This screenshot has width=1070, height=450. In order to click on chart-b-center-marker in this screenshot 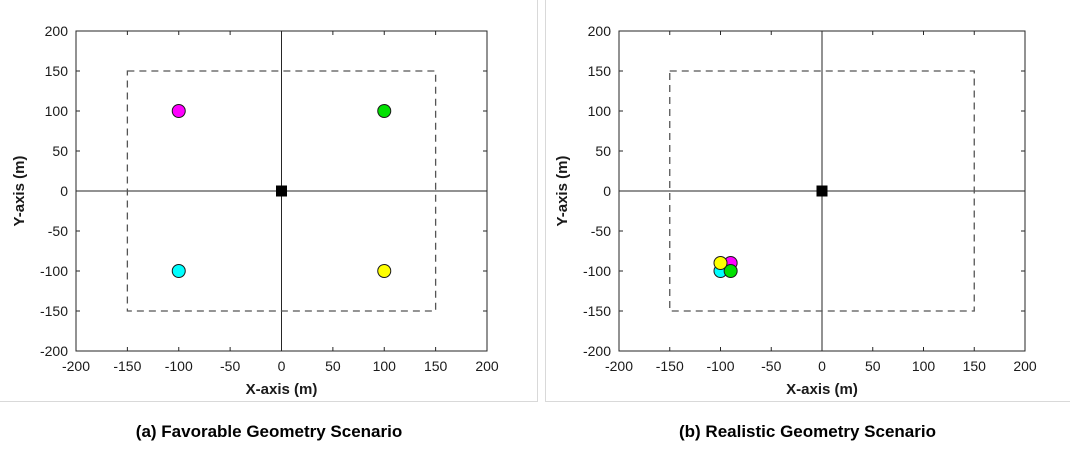, I will do `click(822, 191)`.